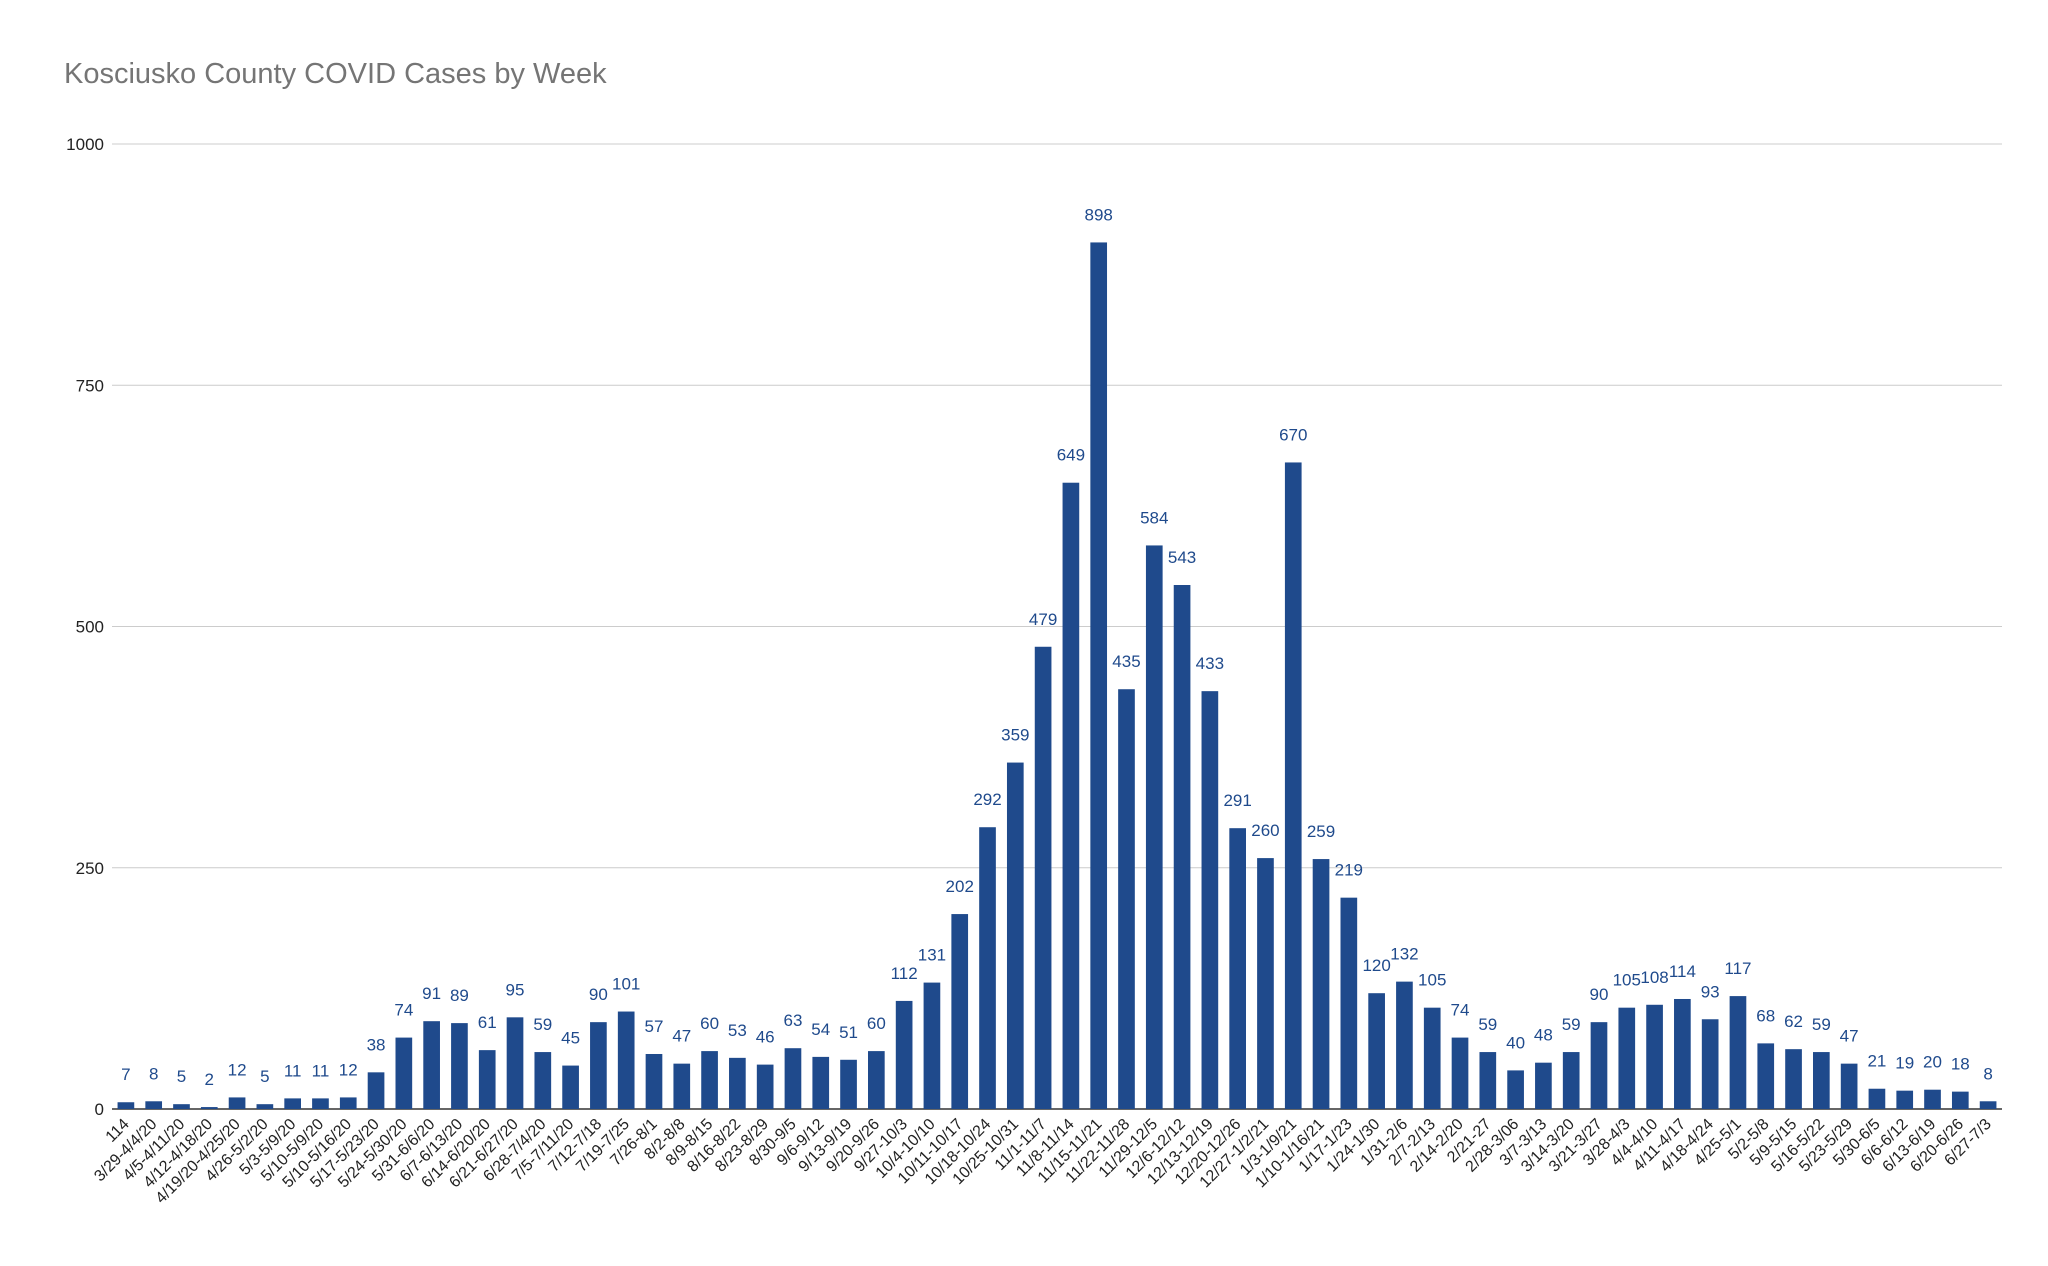  I want to click on data-label: 18, so click(1960, 1064).